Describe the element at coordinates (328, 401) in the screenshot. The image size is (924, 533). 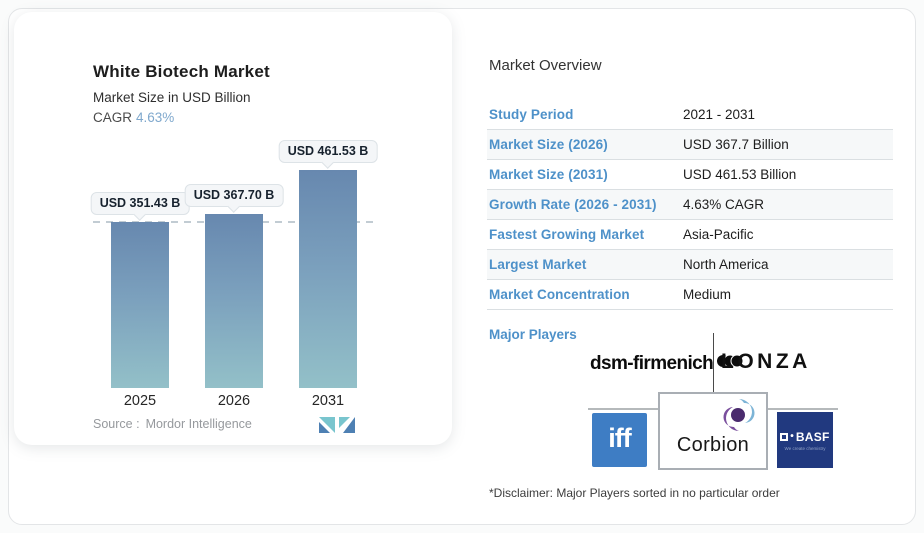
I see `x-axis-label-2031: 2031` at that location.